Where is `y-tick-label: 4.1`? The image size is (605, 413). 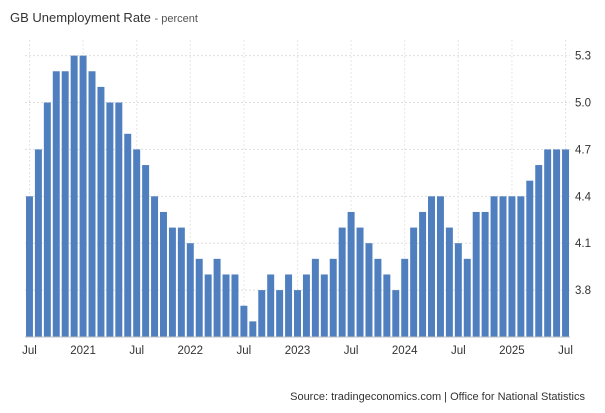
y-tick-label: 4.1 is located at coordinates (583, 244).